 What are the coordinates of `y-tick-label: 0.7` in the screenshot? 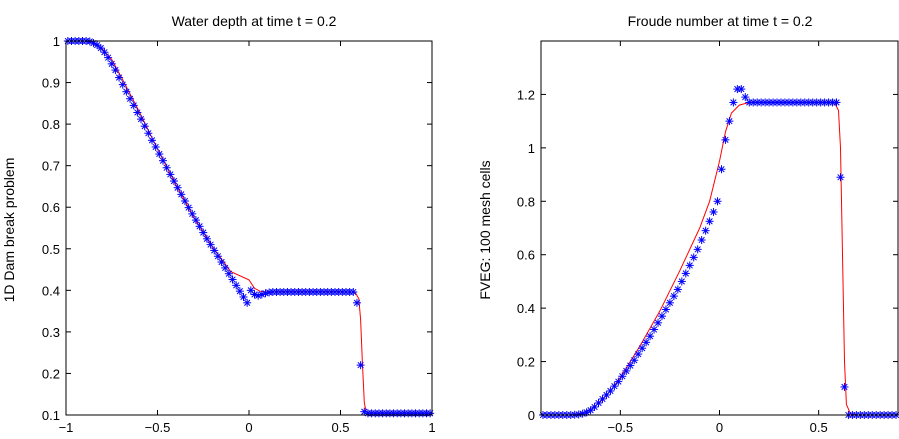 It's located at (51, 166).